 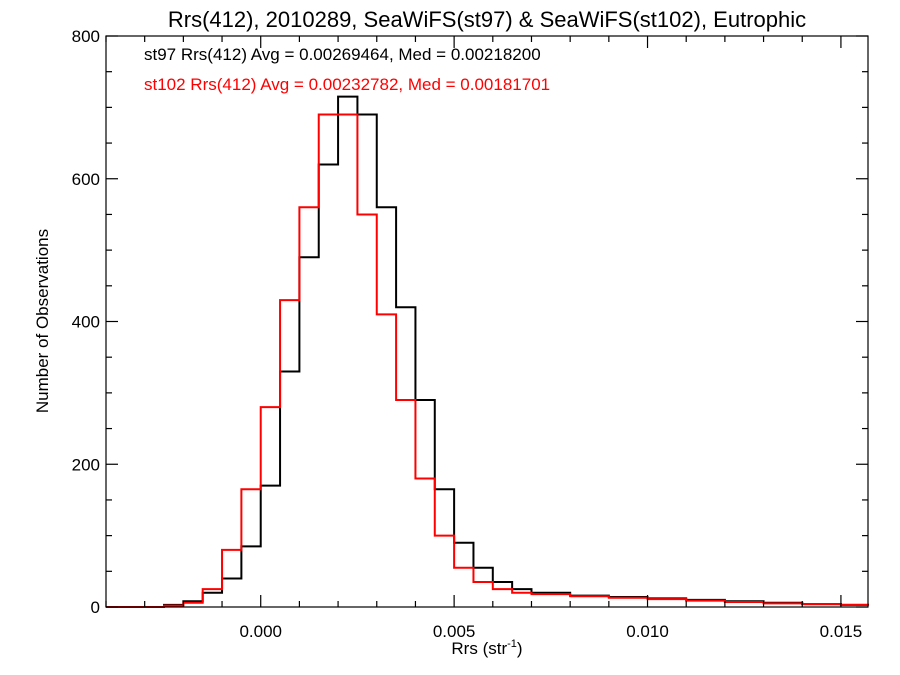 What do you see at coordinates (520, 648) in the screenshot?
I see `x-axis-label-suffix: )` at bounding box center [520, 648].